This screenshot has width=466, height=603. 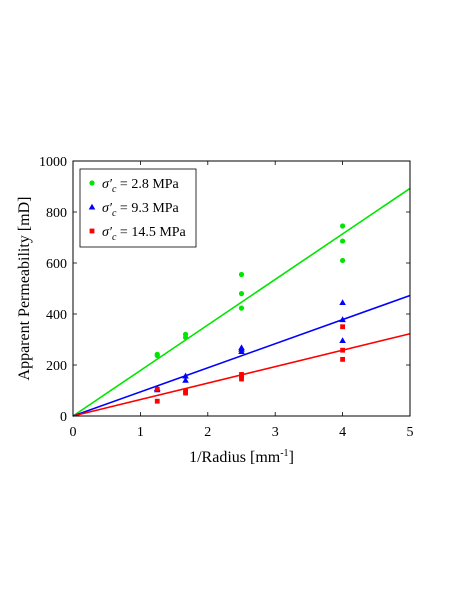 I want to click on y-tick-label: 1000, so click(x=53, y=162).